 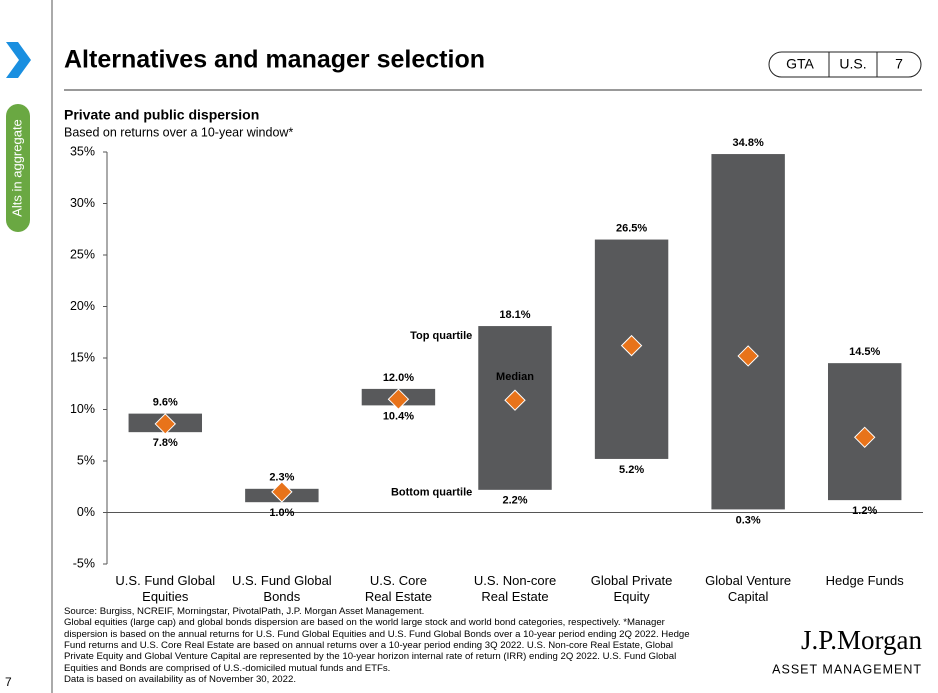 What do you see at coordinates (862, 640) in the screenshot?
I see `logo-name: J.P.Morgan` at bounding box center [862, 640].